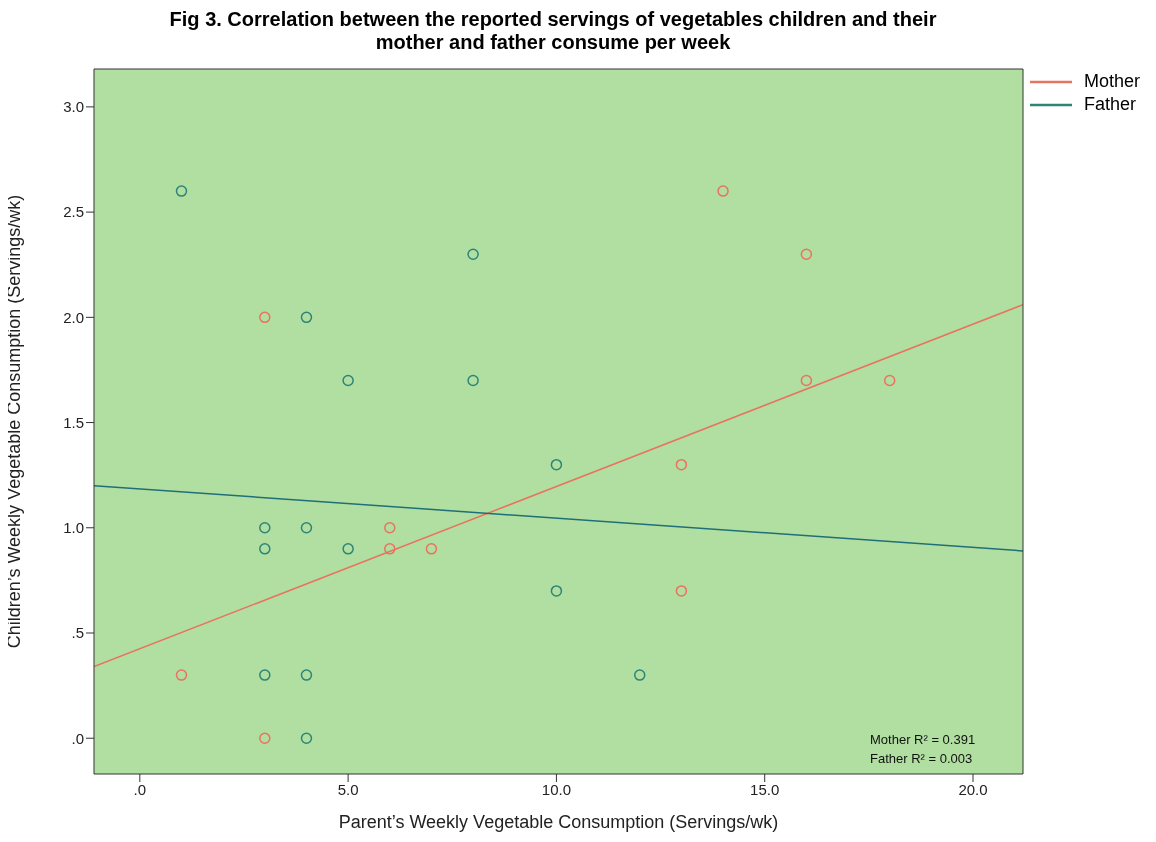 The height and width of the screenshot is (842, 1156). What do you see at coordinates (14, 421) in the screenshot?
I see `y-axis-title: Children’s Weekly Vegetable Consumption (Servings/wk)` at bounding box center [14, 421].